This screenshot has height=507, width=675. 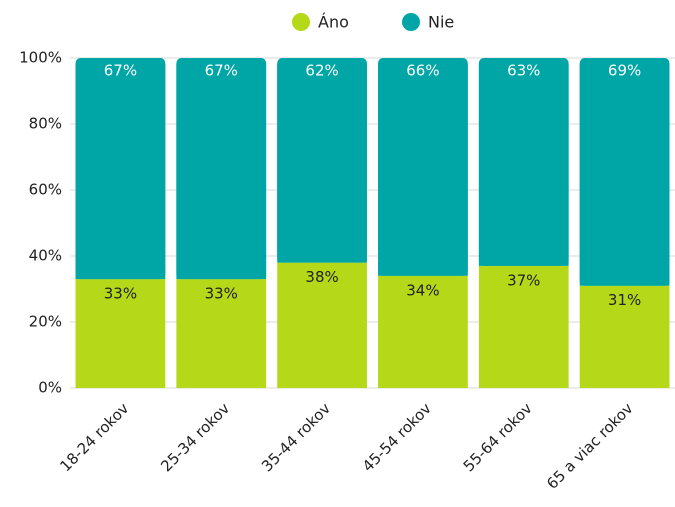 I want to click on legend-label: Nie, so click(x=441, y=22).